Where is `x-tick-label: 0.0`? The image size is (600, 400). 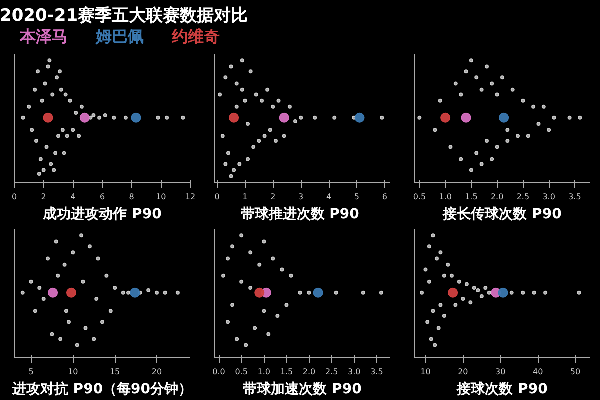
x-tick-label: 0.0 is located at coordinates (219, 372).